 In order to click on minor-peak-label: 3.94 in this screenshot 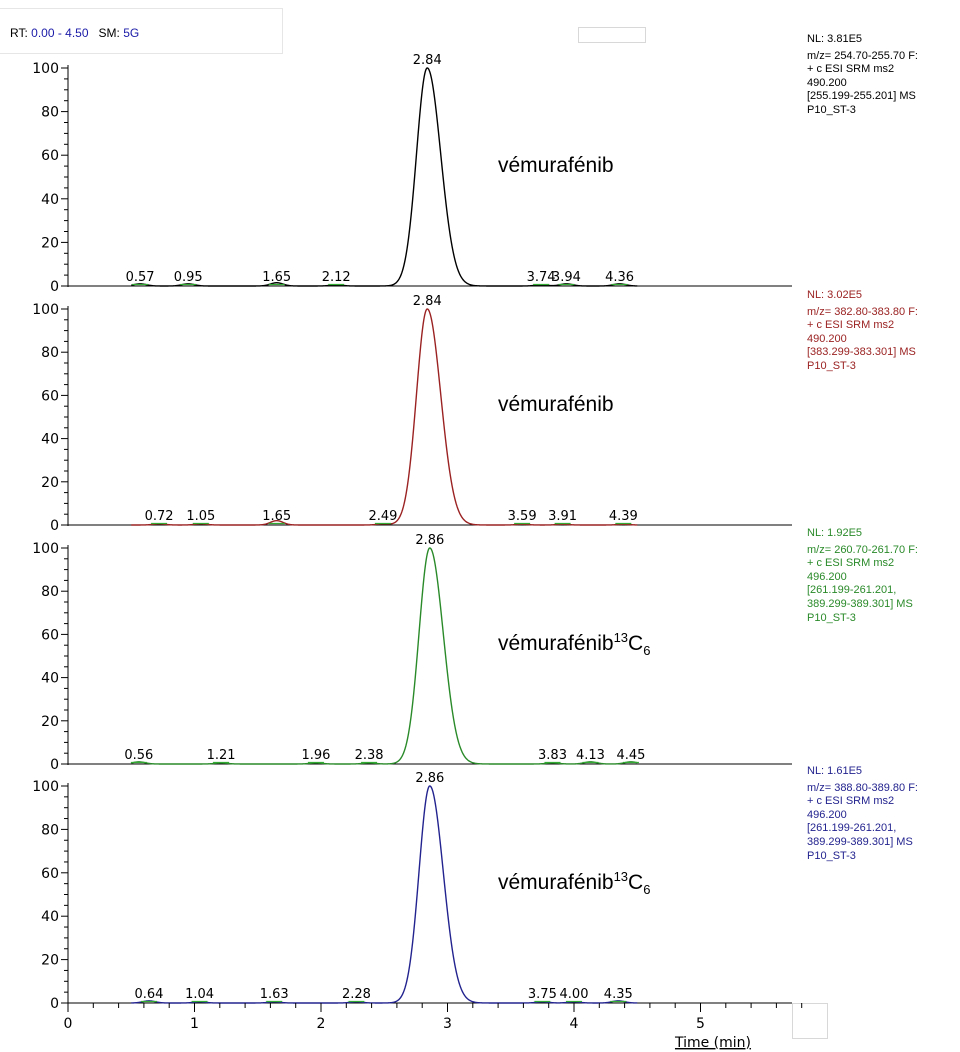, I will do `click(566, 277)`.